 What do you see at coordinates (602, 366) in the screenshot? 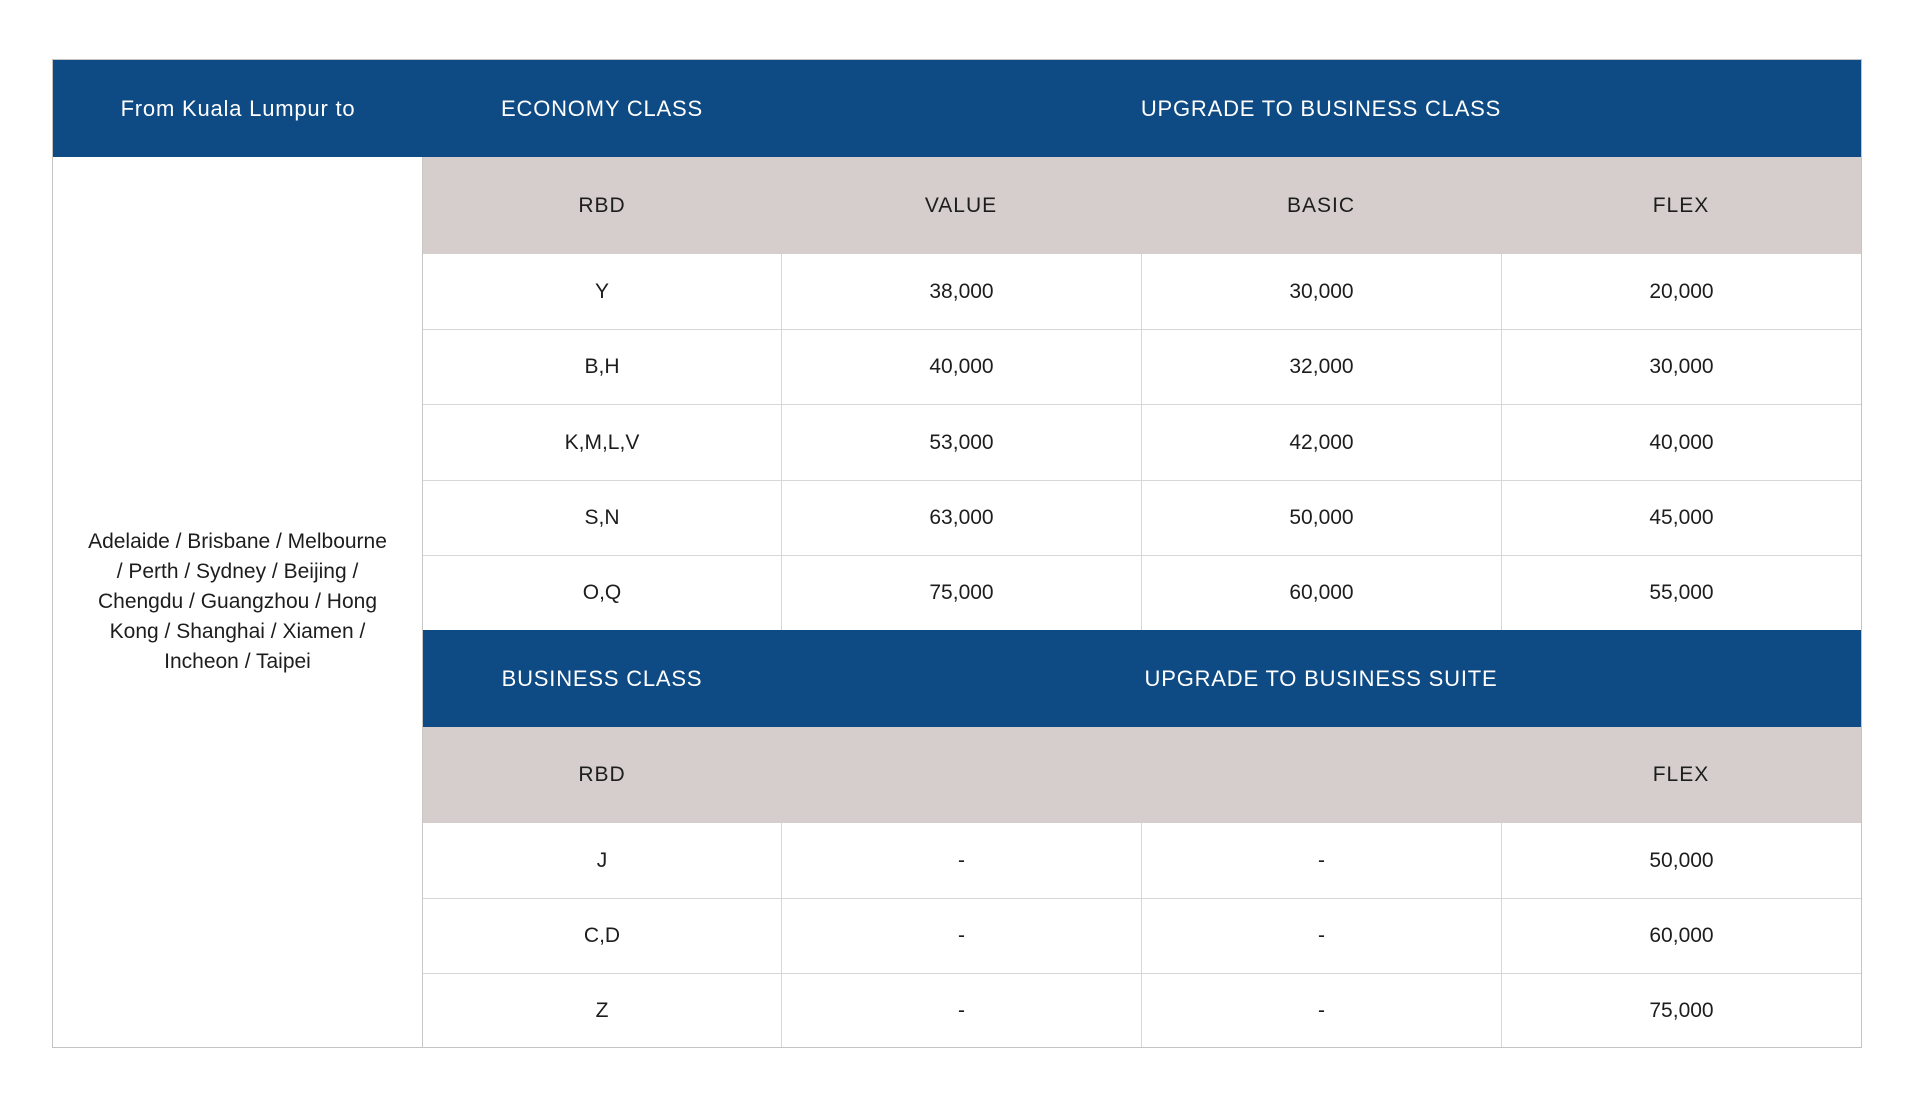
I see `rbd-cell: B,H` at bounding box center [602, 366].